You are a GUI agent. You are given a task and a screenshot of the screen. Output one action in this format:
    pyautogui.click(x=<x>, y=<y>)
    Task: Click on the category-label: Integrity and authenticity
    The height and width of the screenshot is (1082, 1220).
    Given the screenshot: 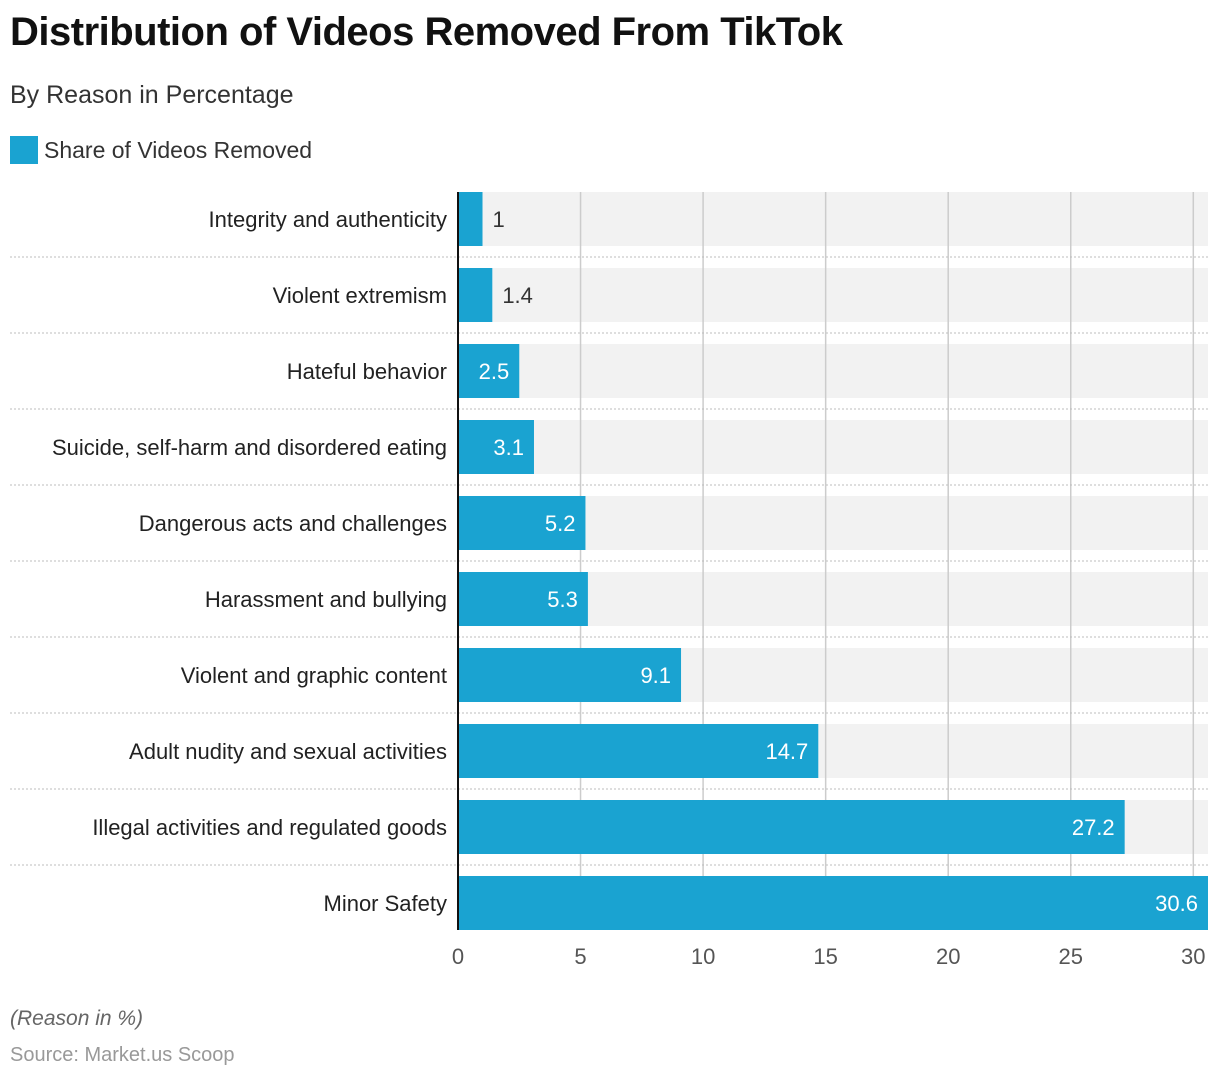 What is the action you would take?
    pyautogui.click(x=328, y=219)
    